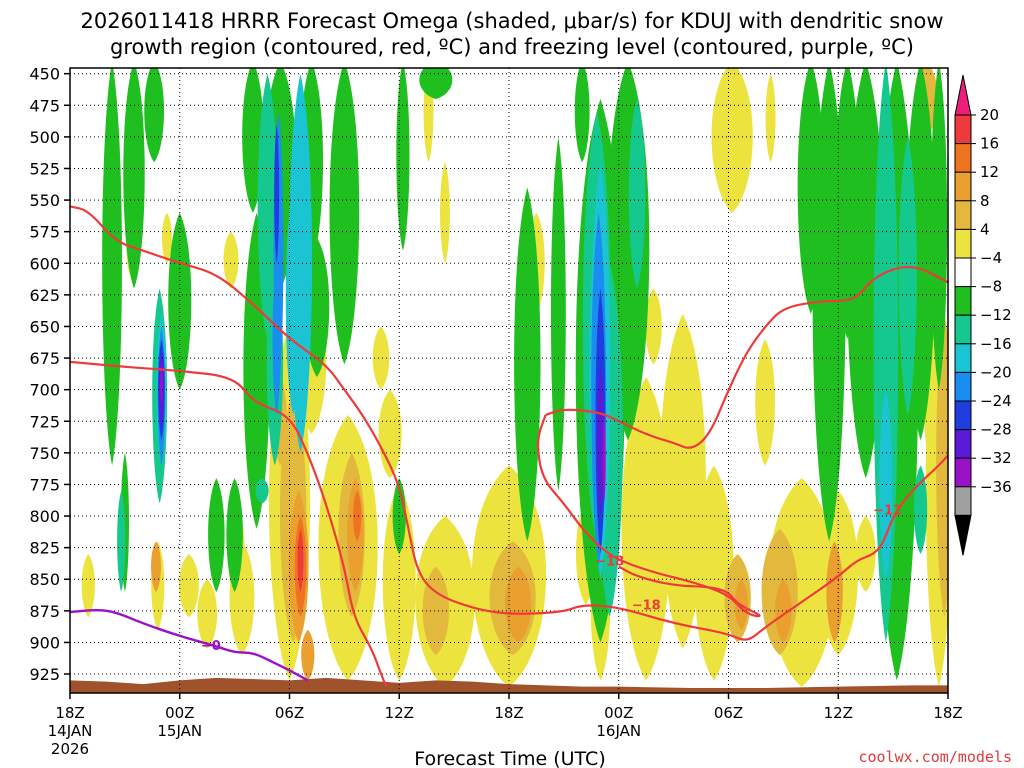  Describe the element at coordinates (44, 611) in the screenshot. I see `y-tick-label: 875` at that location.